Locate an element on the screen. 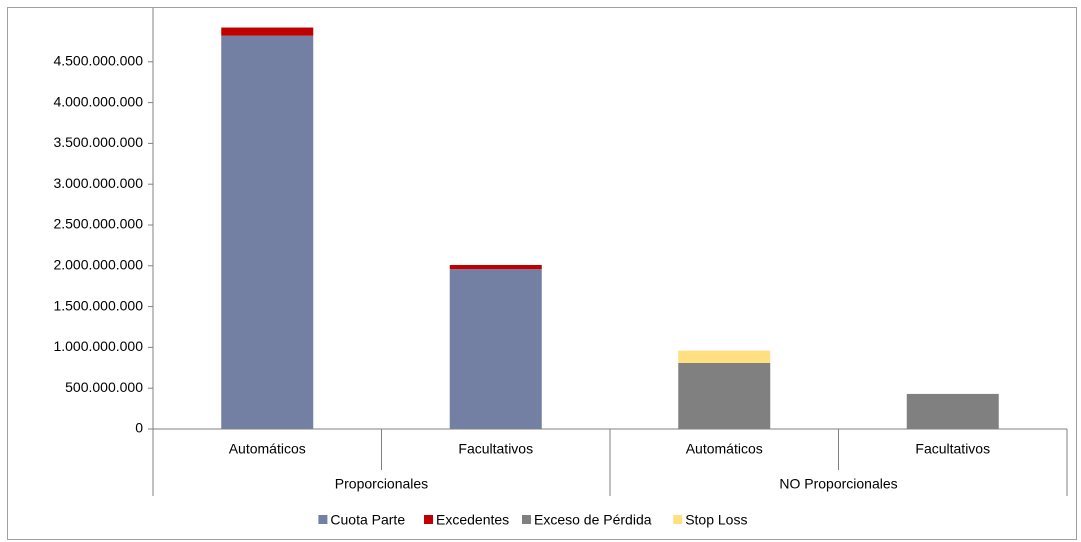 The width and height of the screenshot is (1081, 542). y-tick-label: 1.500.000.000 is located at coordinates (98, 305).